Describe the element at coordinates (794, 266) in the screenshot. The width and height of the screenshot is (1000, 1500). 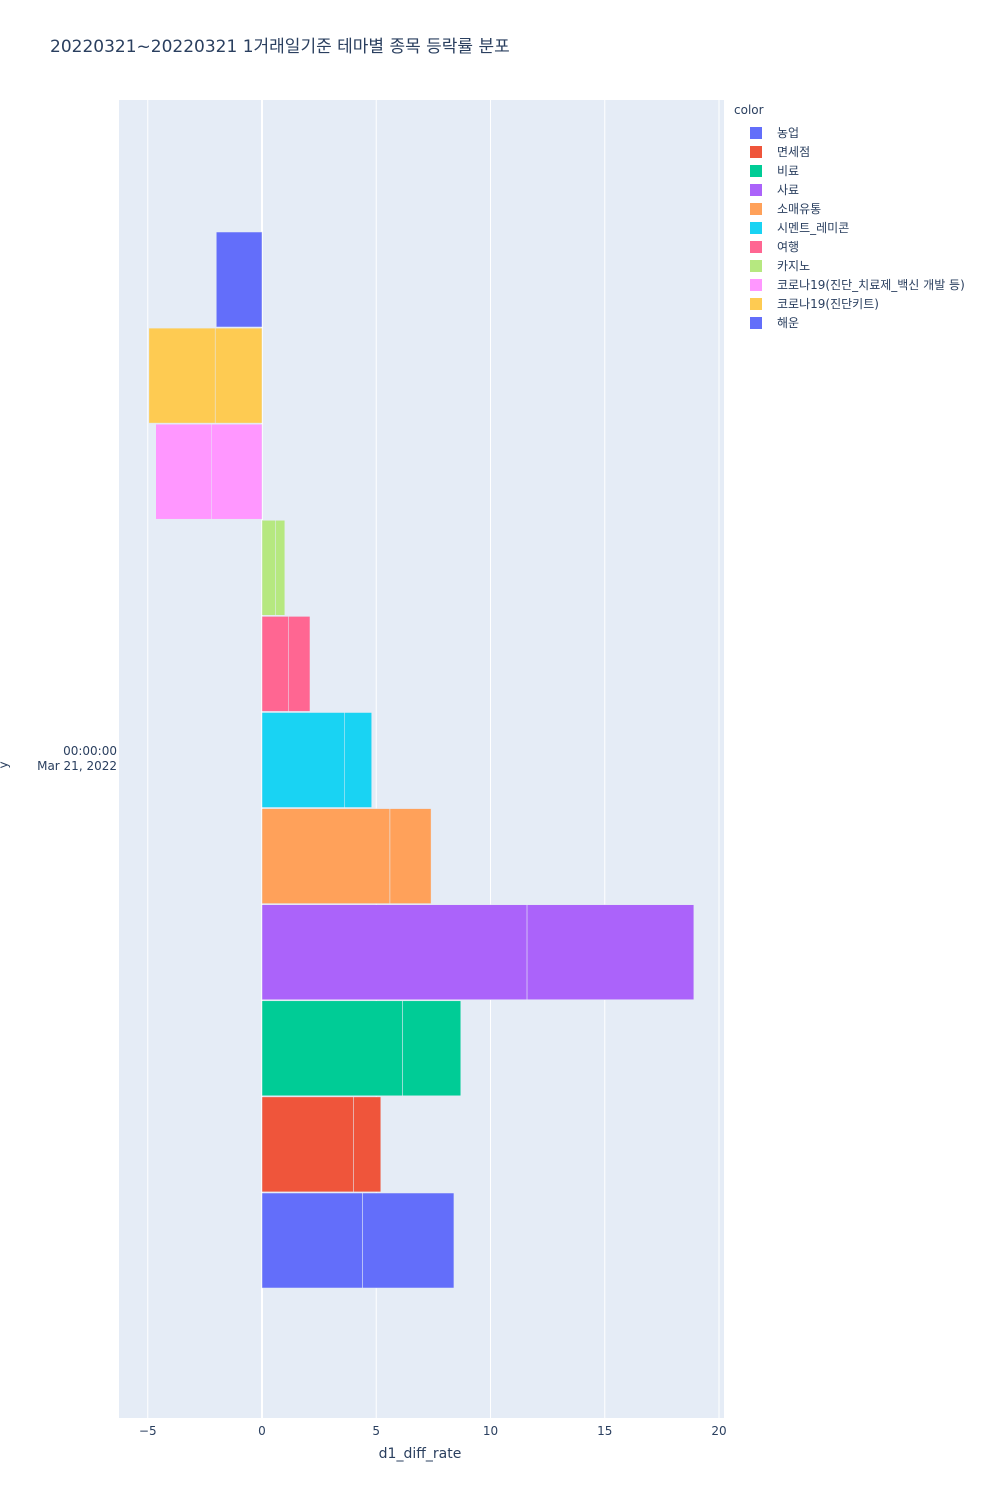
I see `legend-label: 카지노` at that location.